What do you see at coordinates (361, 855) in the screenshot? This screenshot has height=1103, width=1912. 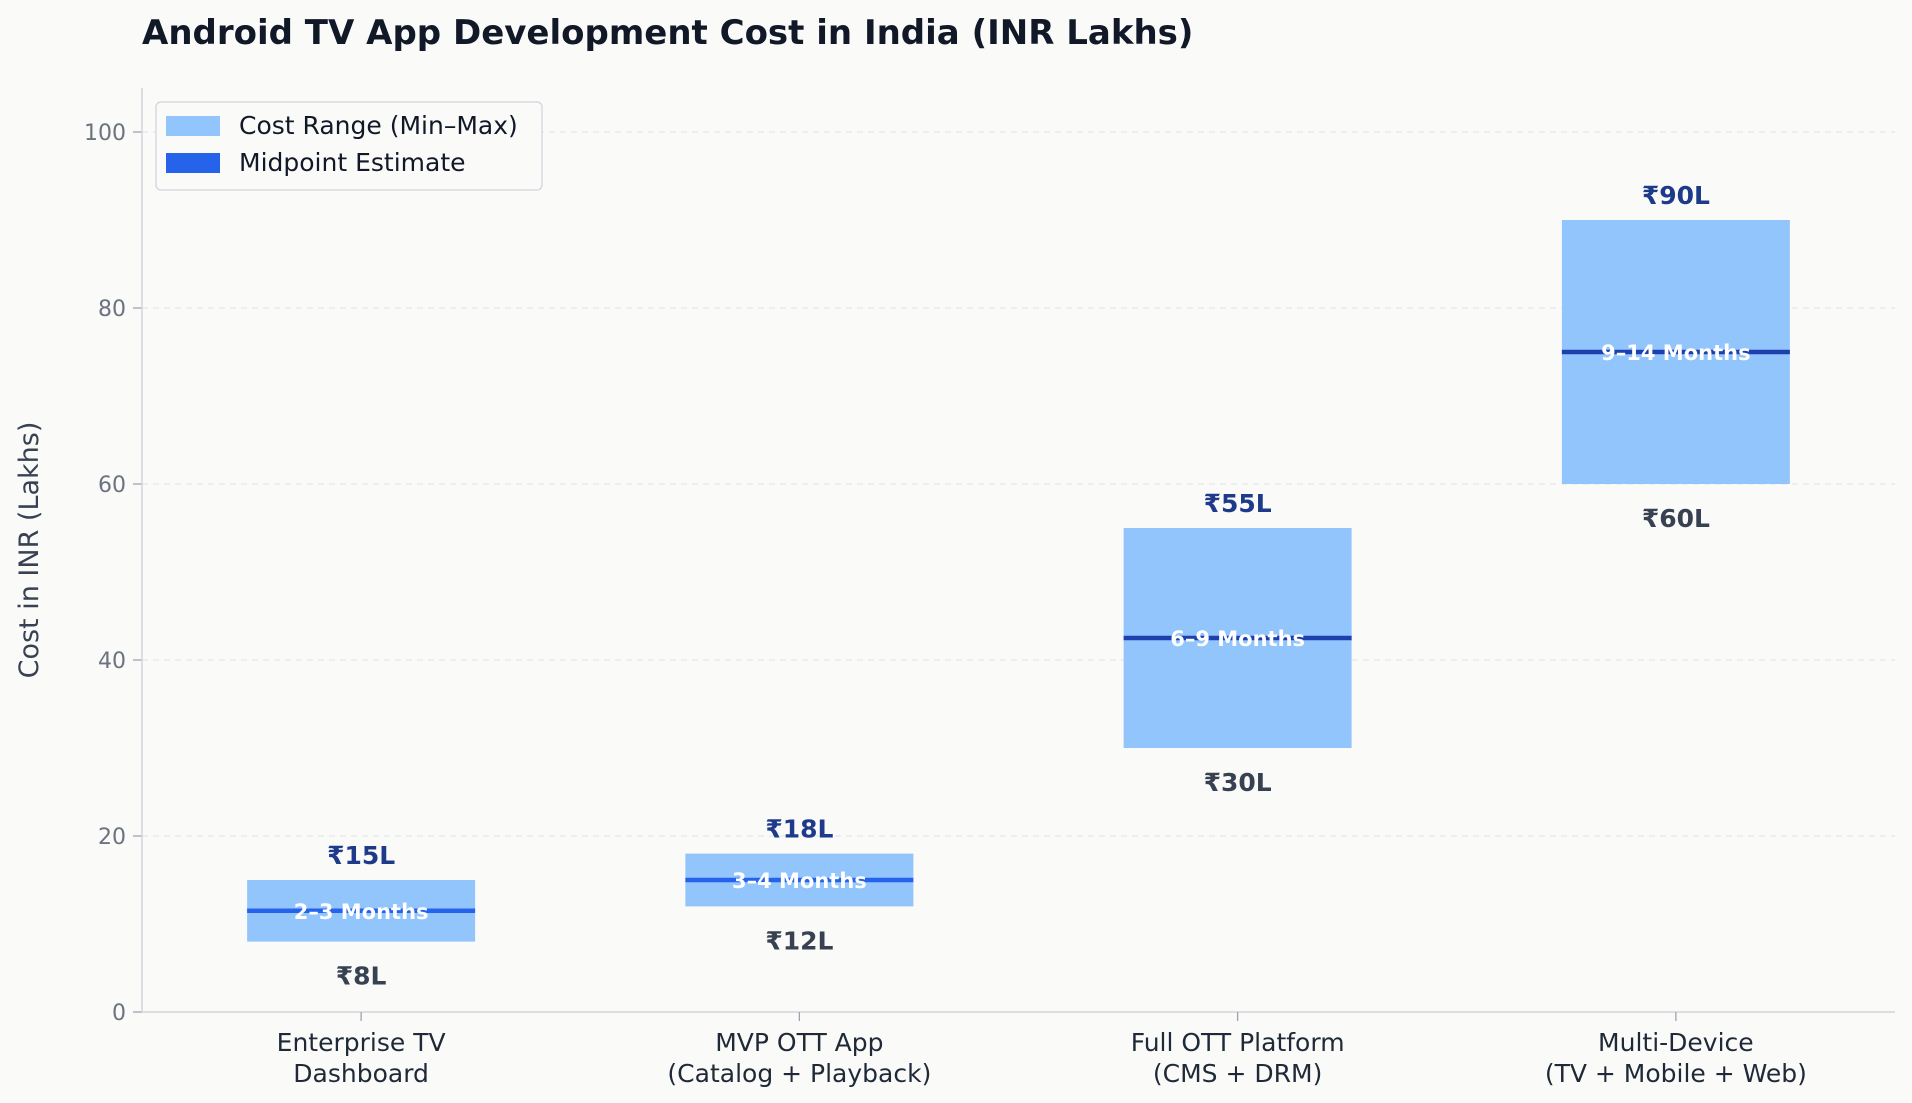 I see `max-label: ₹15L` at bounding box center [361, 855].